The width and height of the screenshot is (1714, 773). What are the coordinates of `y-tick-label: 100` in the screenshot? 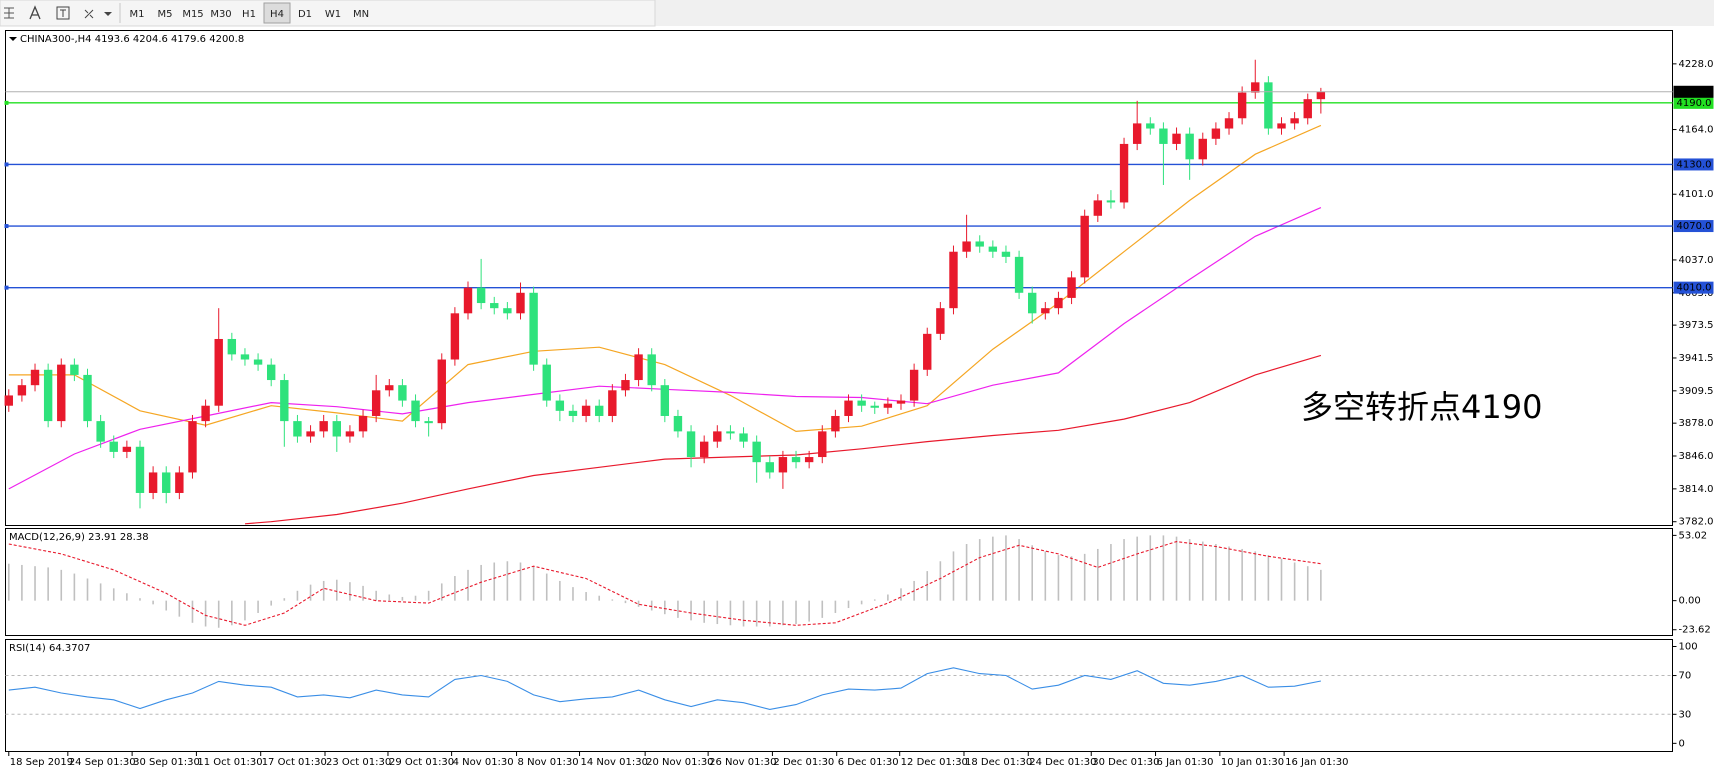 It's located at (1688, 646).